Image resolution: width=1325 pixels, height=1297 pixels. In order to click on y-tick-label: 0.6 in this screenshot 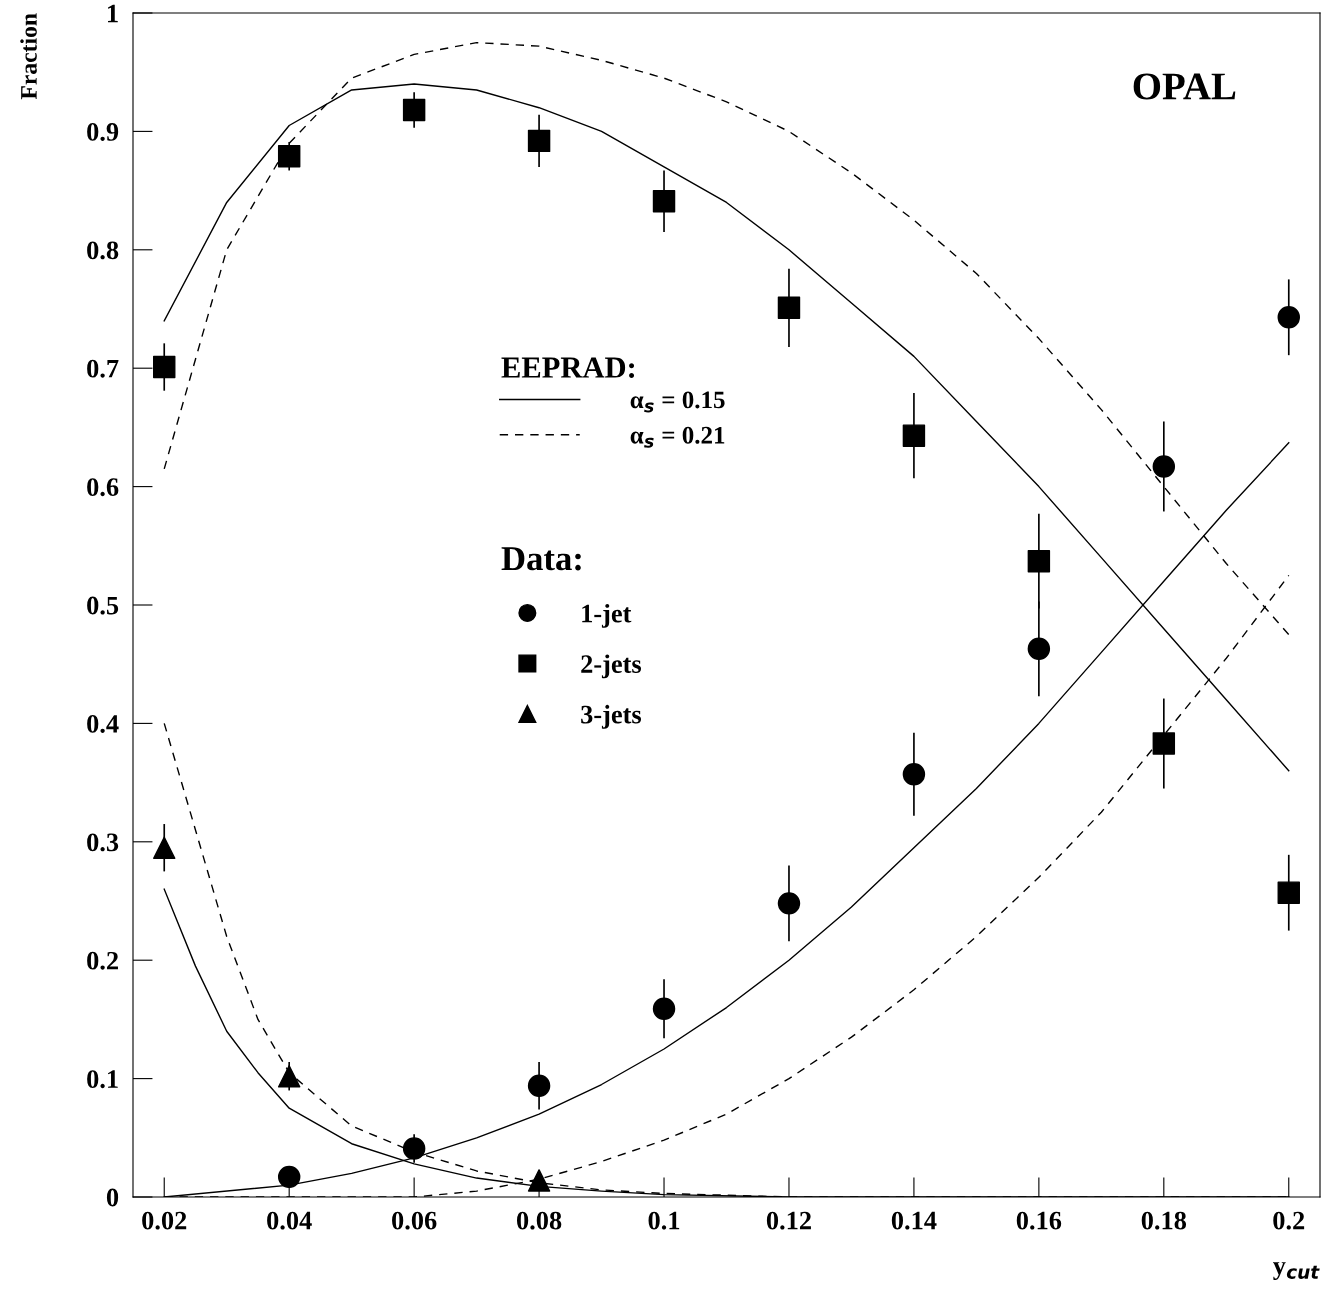, I will do `click(103, 487)`.